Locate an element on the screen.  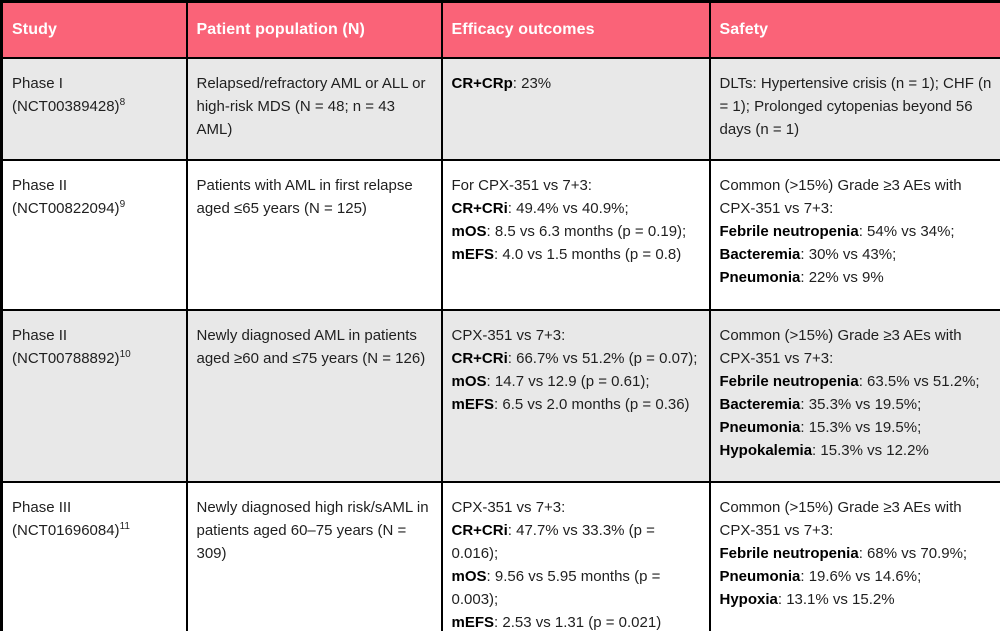
cell-line: CR+CRi: 47.7% vs 33.3% (p = 0.016); is located at coordinates (553, 541).